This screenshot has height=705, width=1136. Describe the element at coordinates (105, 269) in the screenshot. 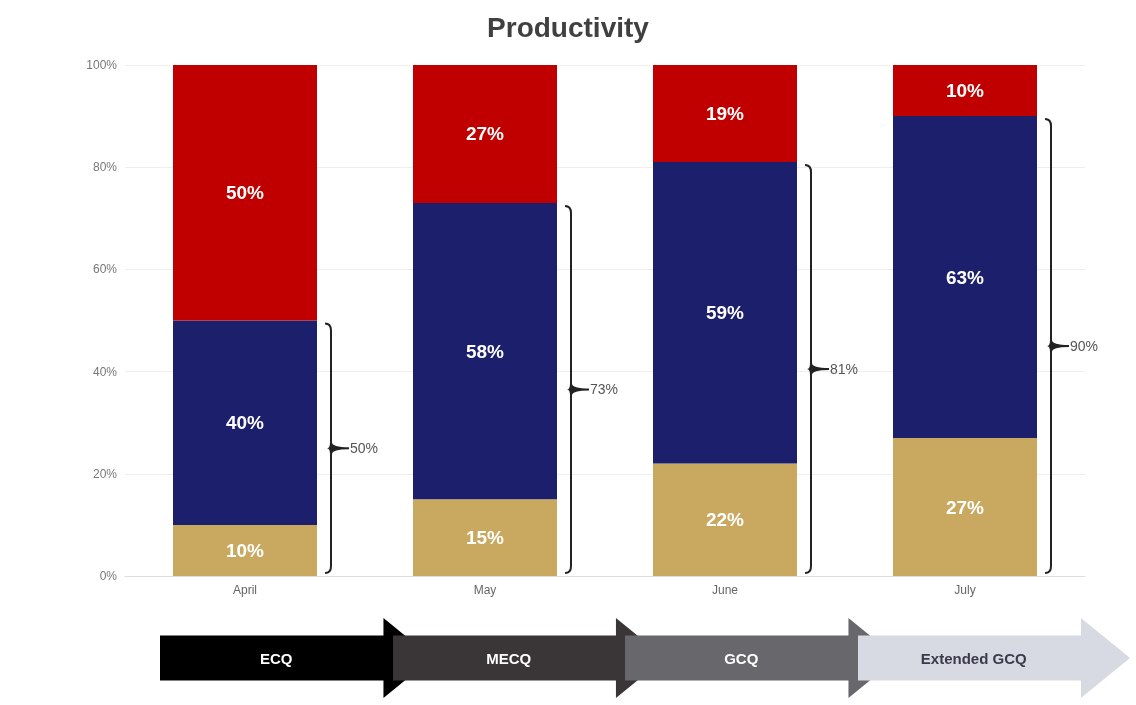

I see `y-tick-label: 60%` at that location.